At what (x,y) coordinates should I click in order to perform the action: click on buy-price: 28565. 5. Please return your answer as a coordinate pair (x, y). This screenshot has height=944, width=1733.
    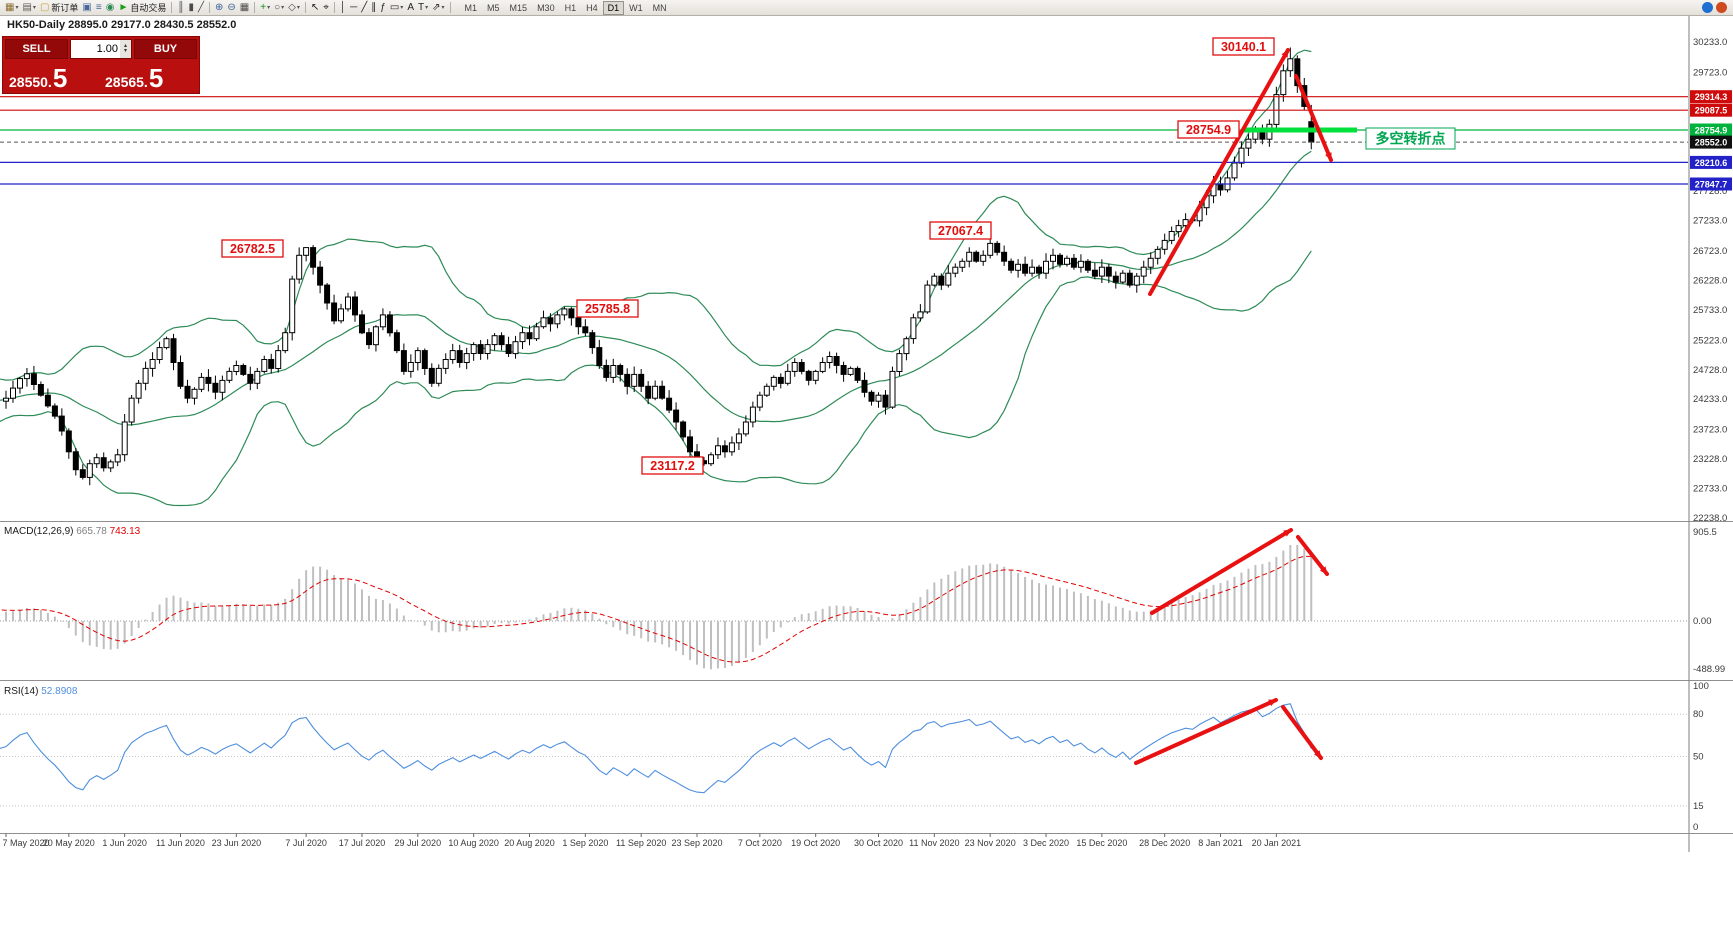
    Looking at the image, I should click on (149, 76).